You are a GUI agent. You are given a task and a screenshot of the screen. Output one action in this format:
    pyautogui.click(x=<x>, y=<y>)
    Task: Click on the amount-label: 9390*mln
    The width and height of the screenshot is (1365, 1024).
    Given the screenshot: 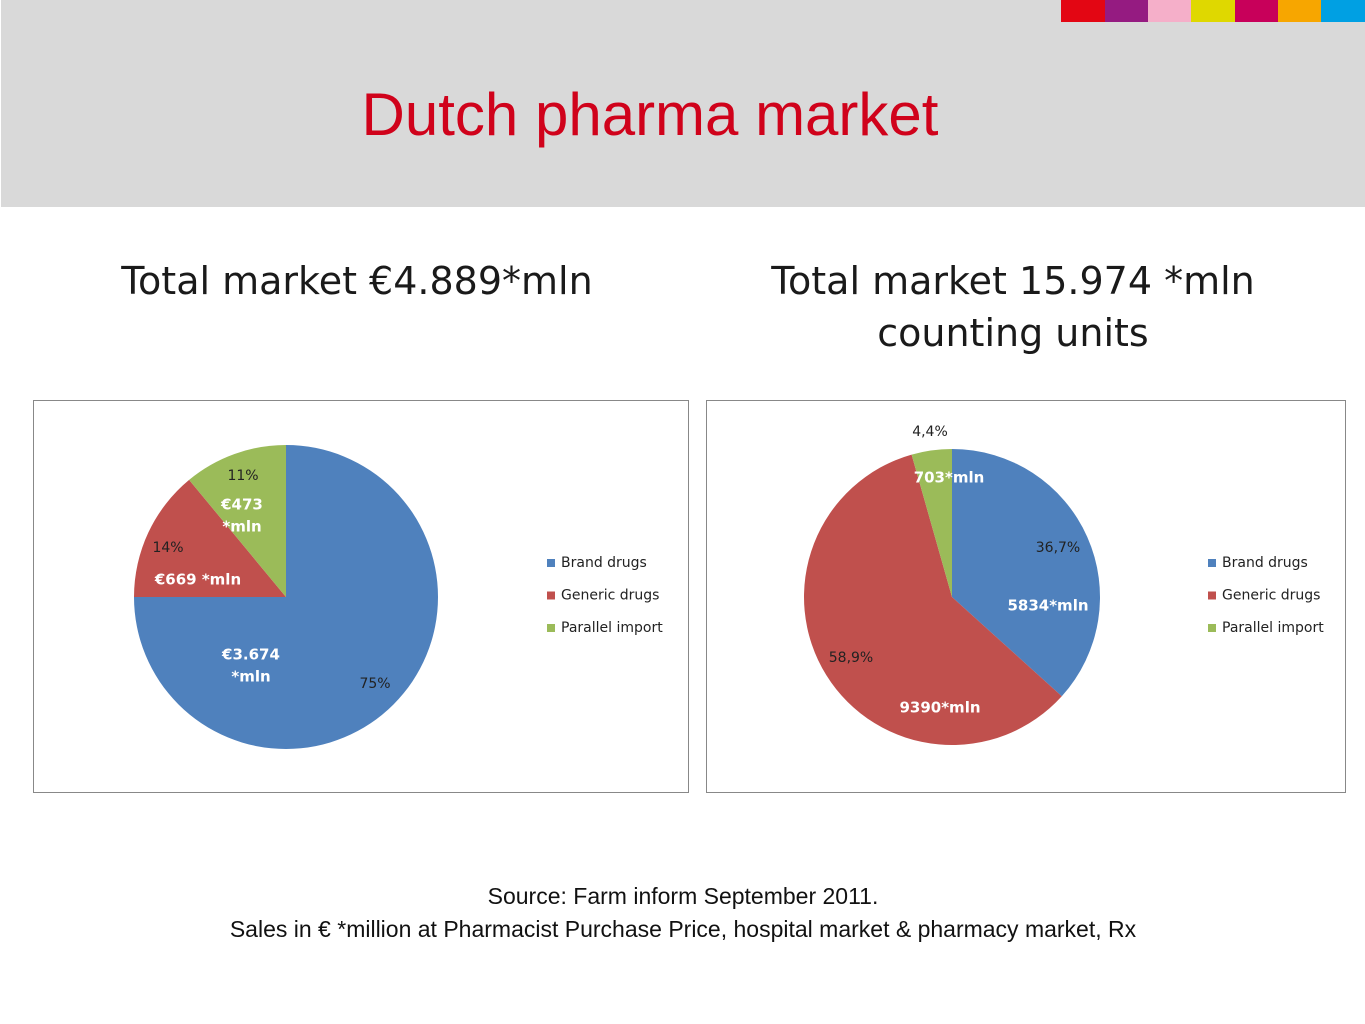 What is the action you would take?
    pyautogui.click(x=939, y=708)
    